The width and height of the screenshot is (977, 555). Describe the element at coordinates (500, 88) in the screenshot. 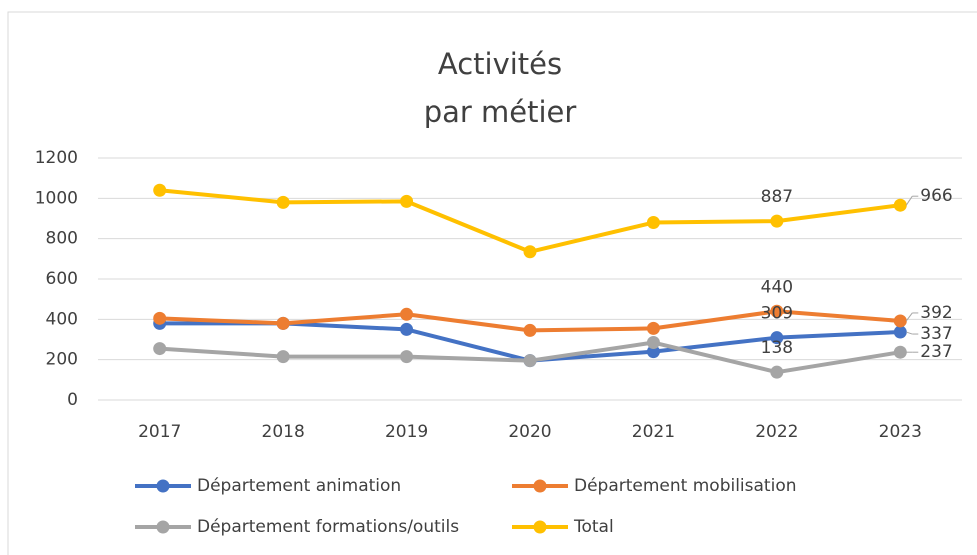

I see `chart-title: Activités par métier` at that location.